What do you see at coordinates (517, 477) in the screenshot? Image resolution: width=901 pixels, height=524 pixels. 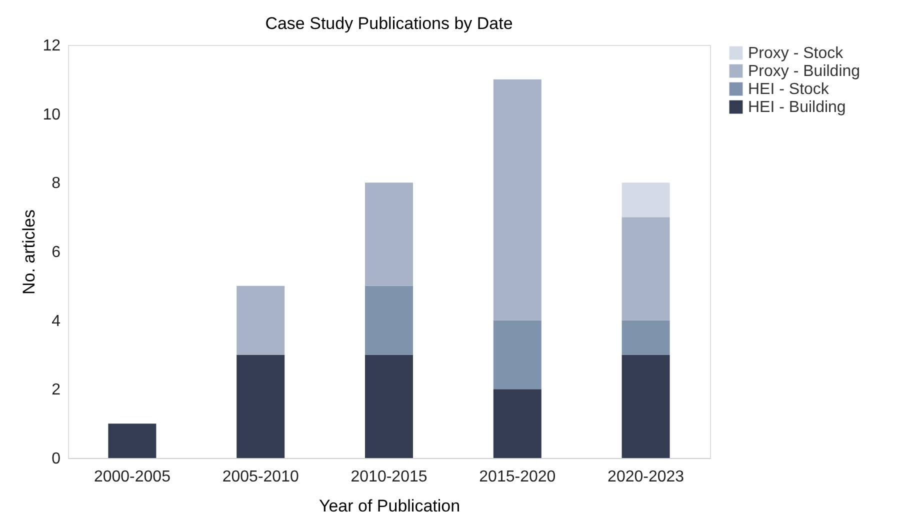 I see `x-tick-label: 2015-2020` at bounding box center [517, 477].